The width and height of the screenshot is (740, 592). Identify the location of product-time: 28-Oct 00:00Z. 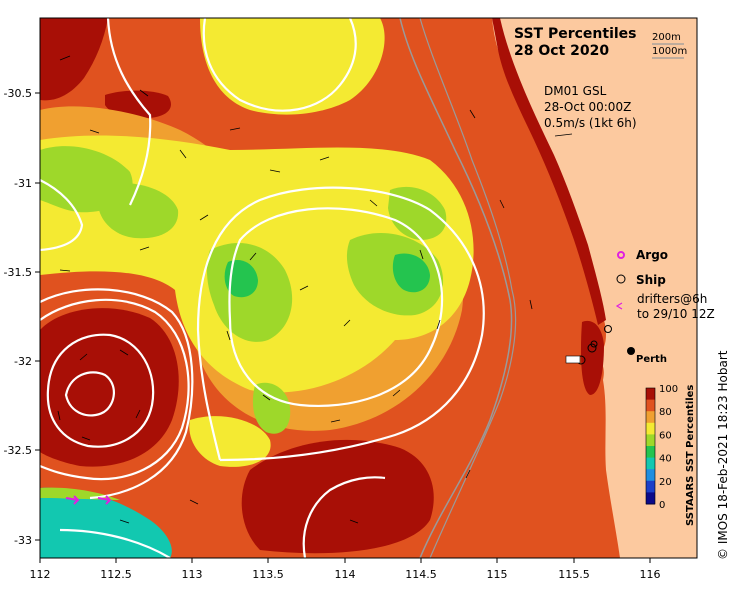
(587, 107).